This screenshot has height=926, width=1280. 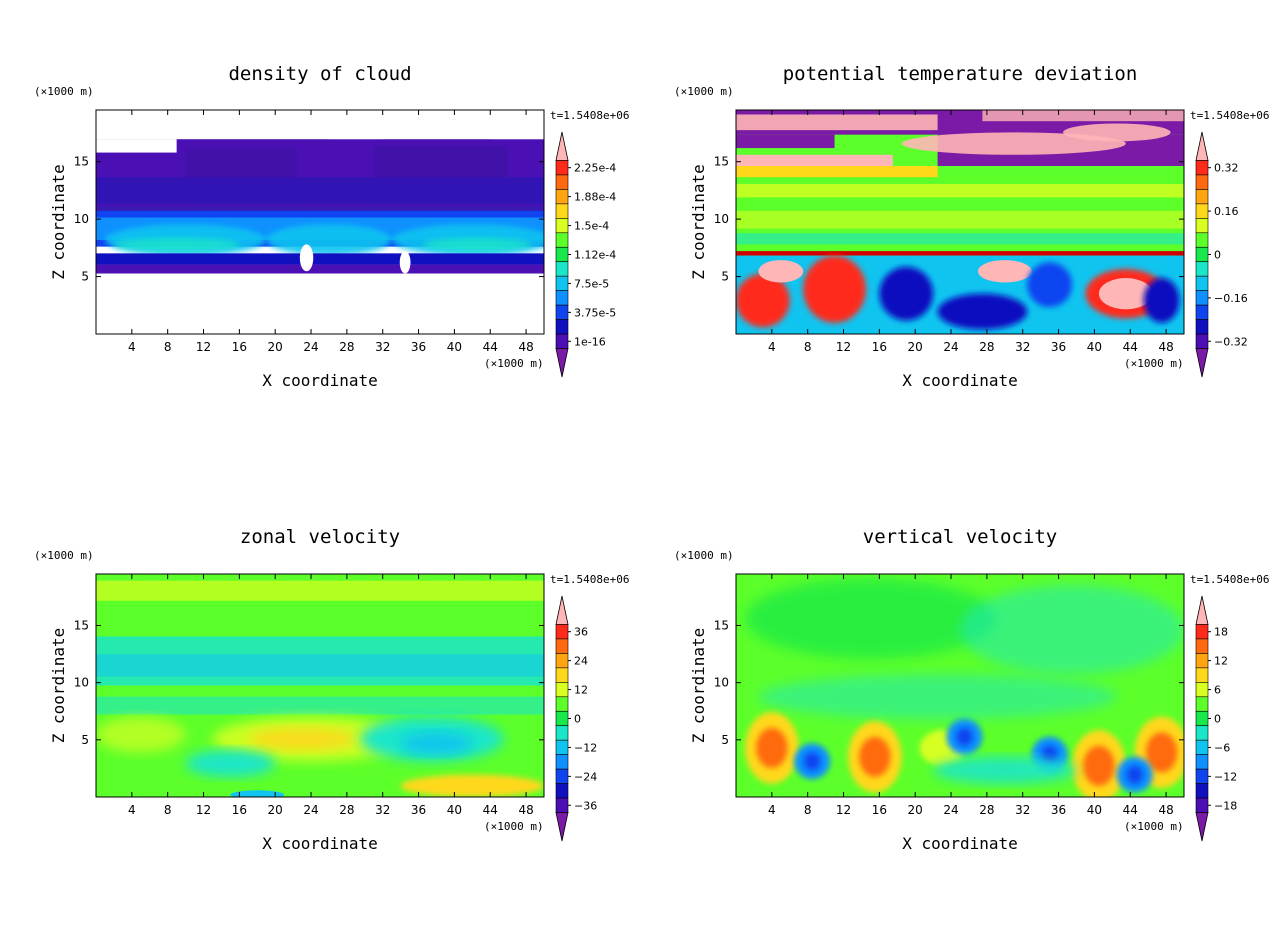 I want to click on x-tick-label: 40, so click(x=1094, y=347).